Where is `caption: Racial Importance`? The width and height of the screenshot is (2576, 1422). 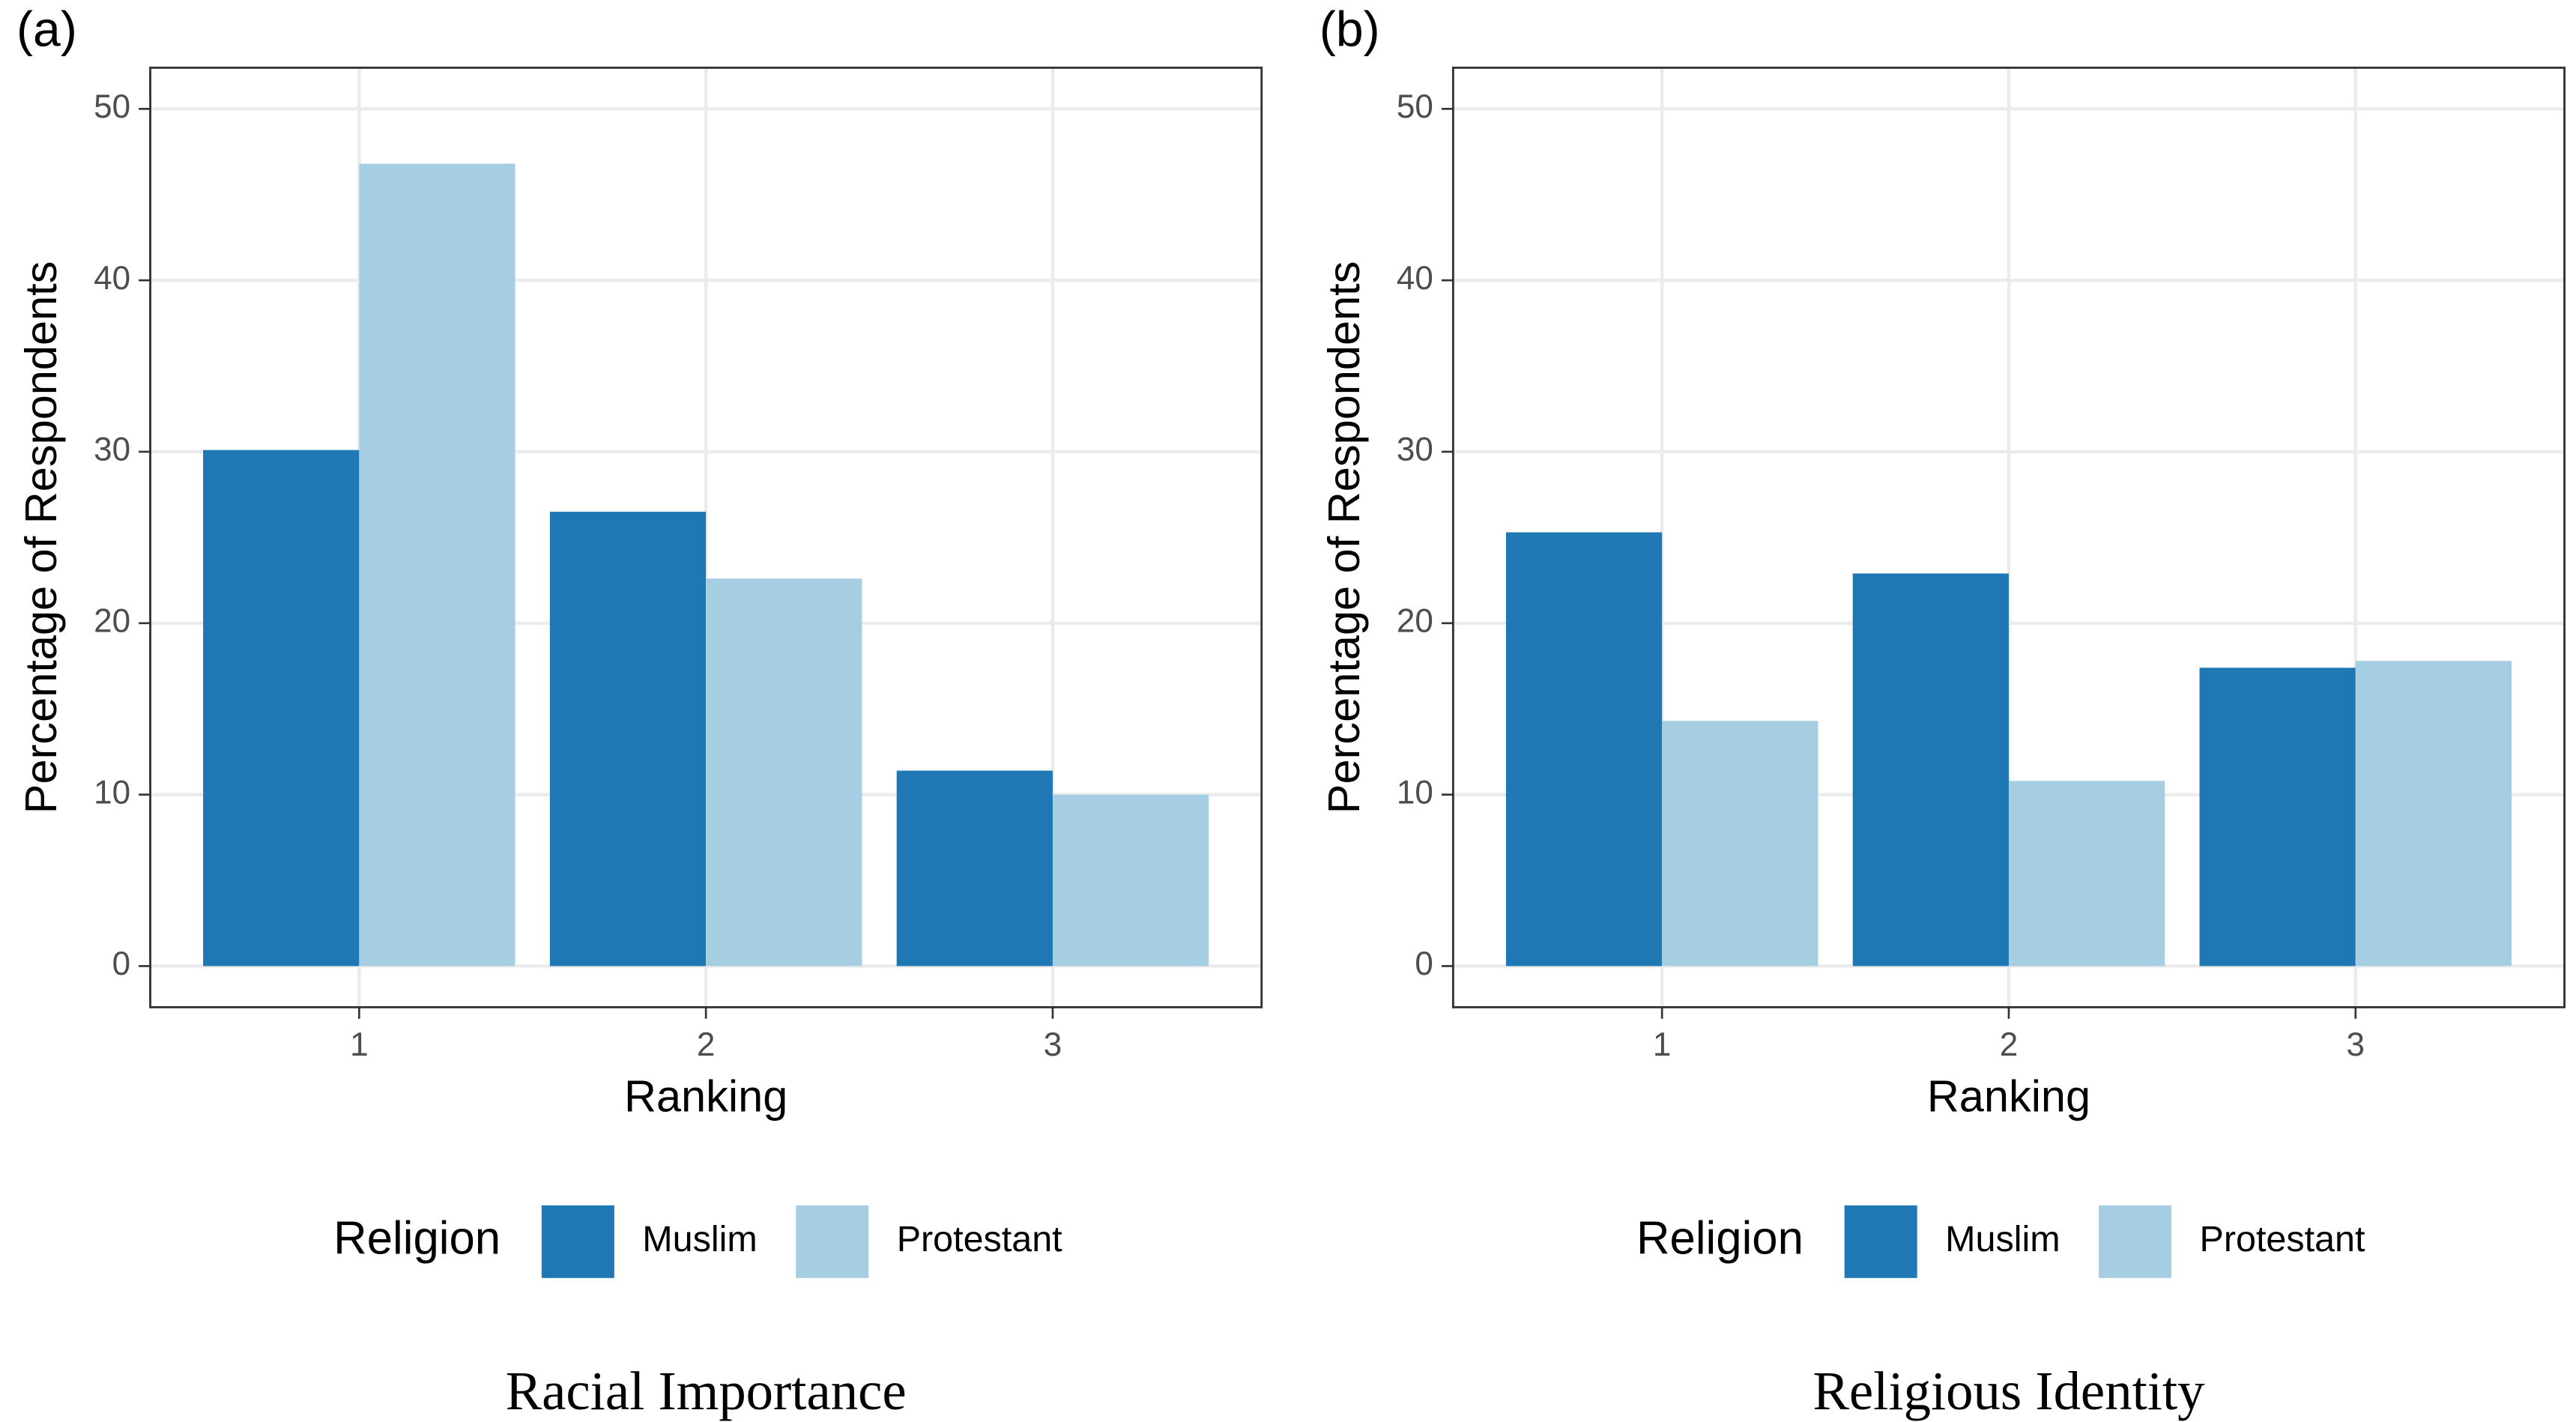
caption: Racial Importance is located at coordinates (706, 1391).